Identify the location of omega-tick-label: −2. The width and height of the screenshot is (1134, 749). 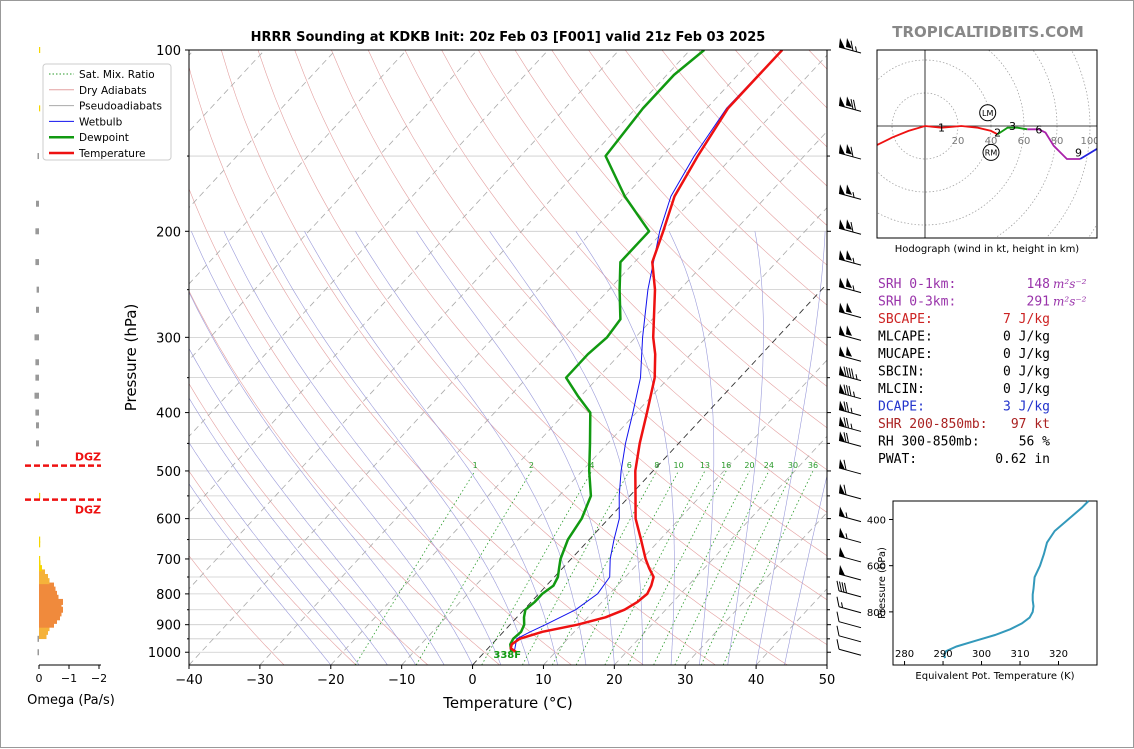
(99, 678).